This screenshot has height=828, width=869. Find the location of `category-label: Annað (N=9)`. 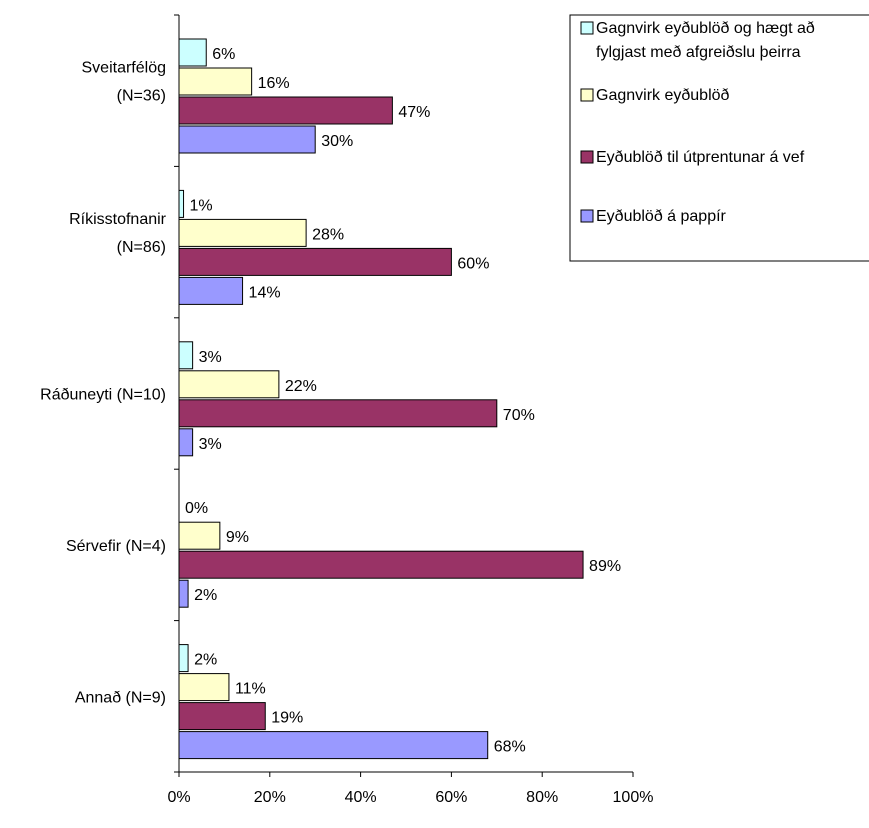

category-label: Annað (N=9) is located at coordinates (120, 697).